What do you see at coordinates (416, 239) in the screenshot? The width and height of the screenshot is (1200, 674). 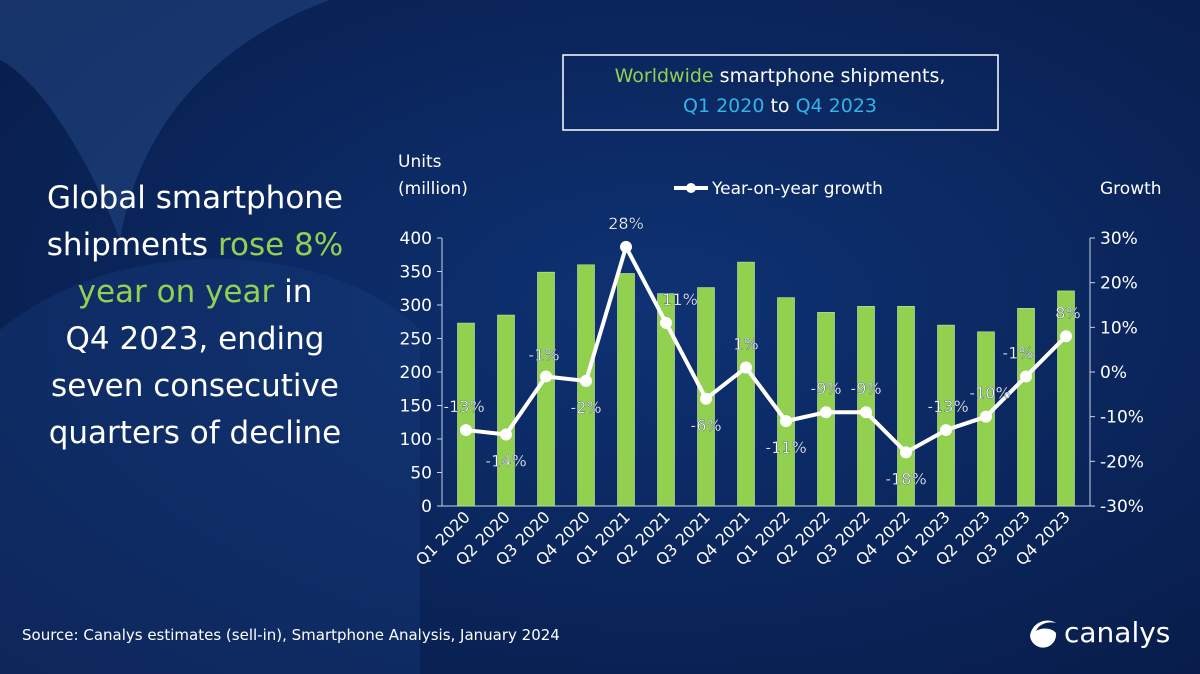 I see `y-tick-label-left: 400` at bounding box center [416, 239].